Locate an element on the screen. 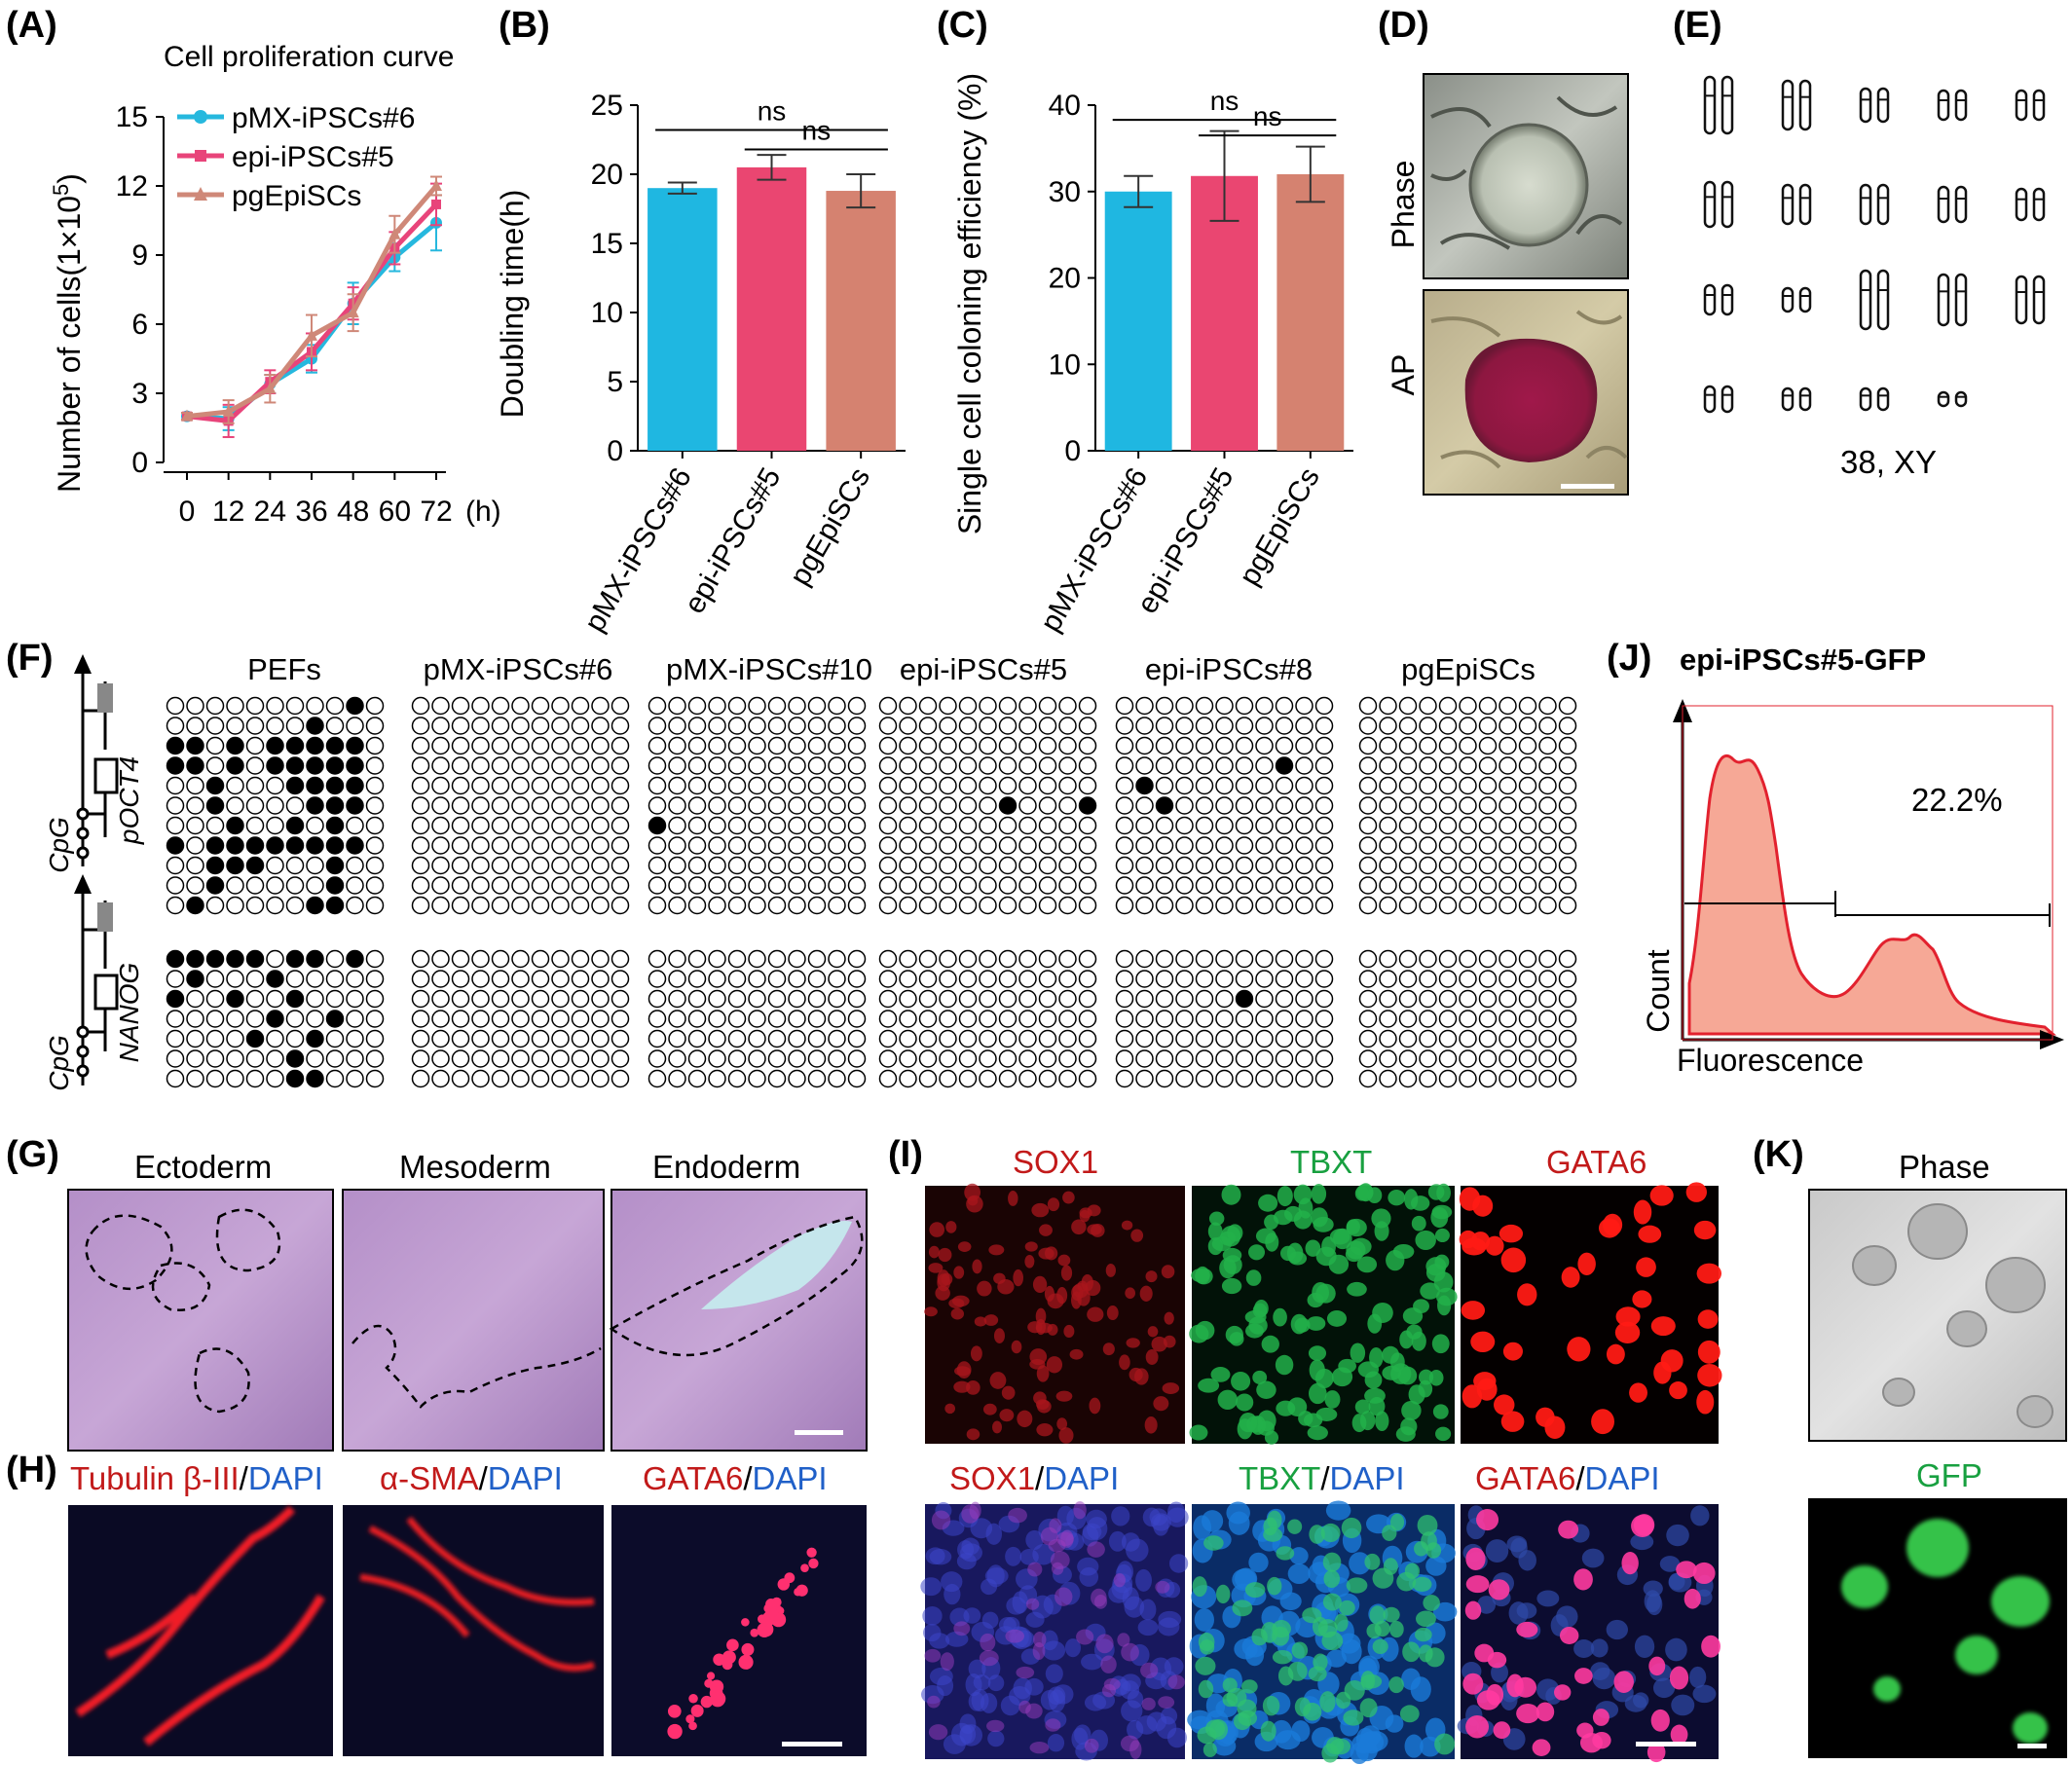  y-tick-label: 10 is located at coordinates (607, 313).